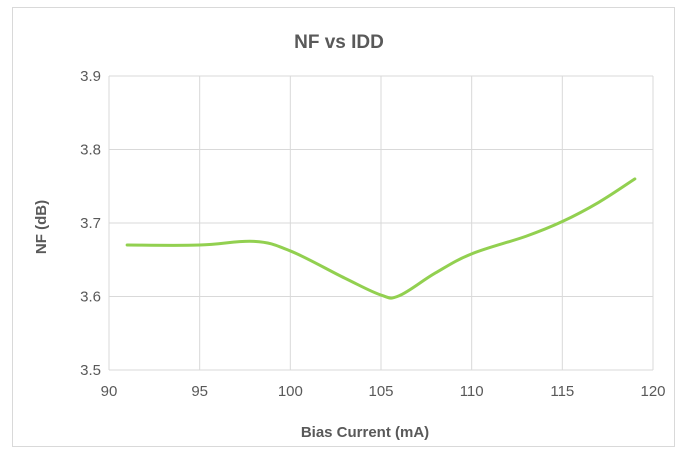 Image resolution: width=688 pixels, height=453 pixels. Describe the element at coordinates (562, 391) in the screenshot. I see `x-tick-label: 115` at that location.